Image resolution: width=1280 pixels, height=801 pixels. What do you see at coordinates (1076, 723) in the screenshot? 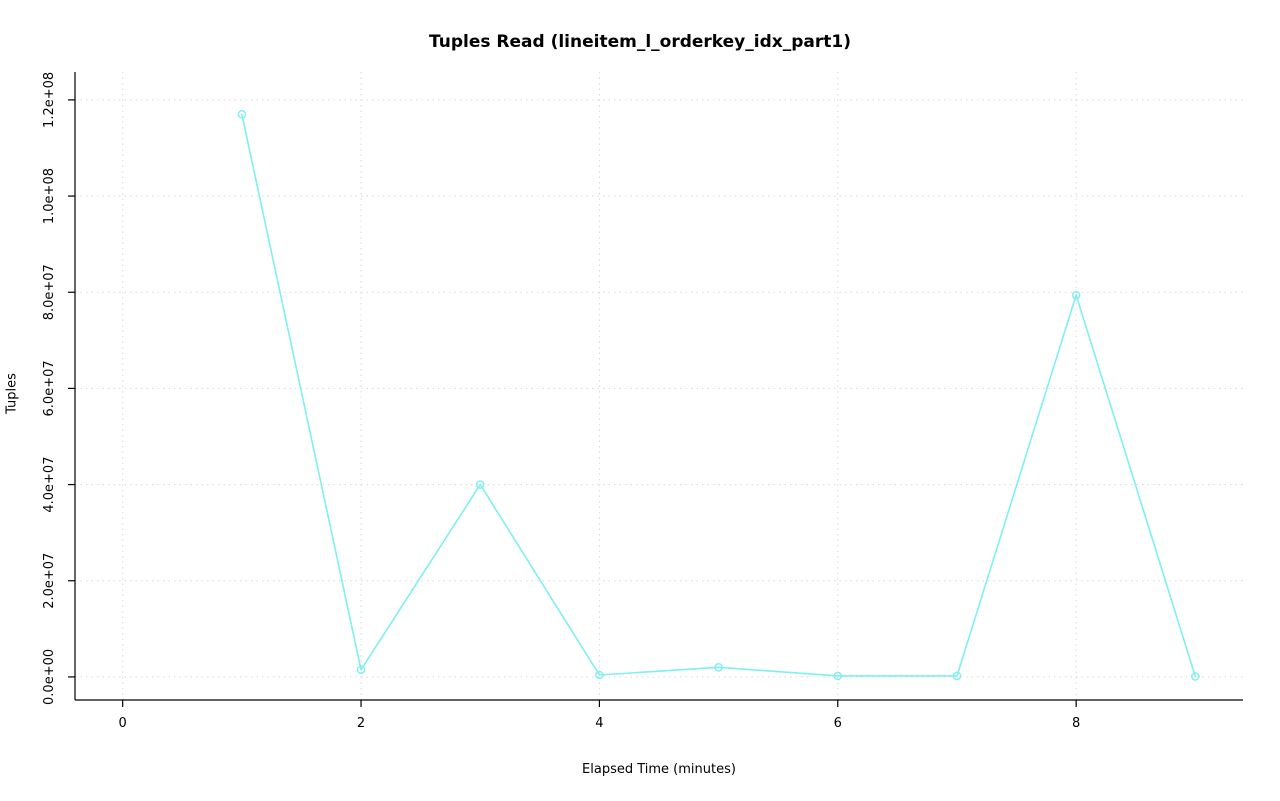
I see `x-tick-label: 8` at bounding box center [1076, 723].